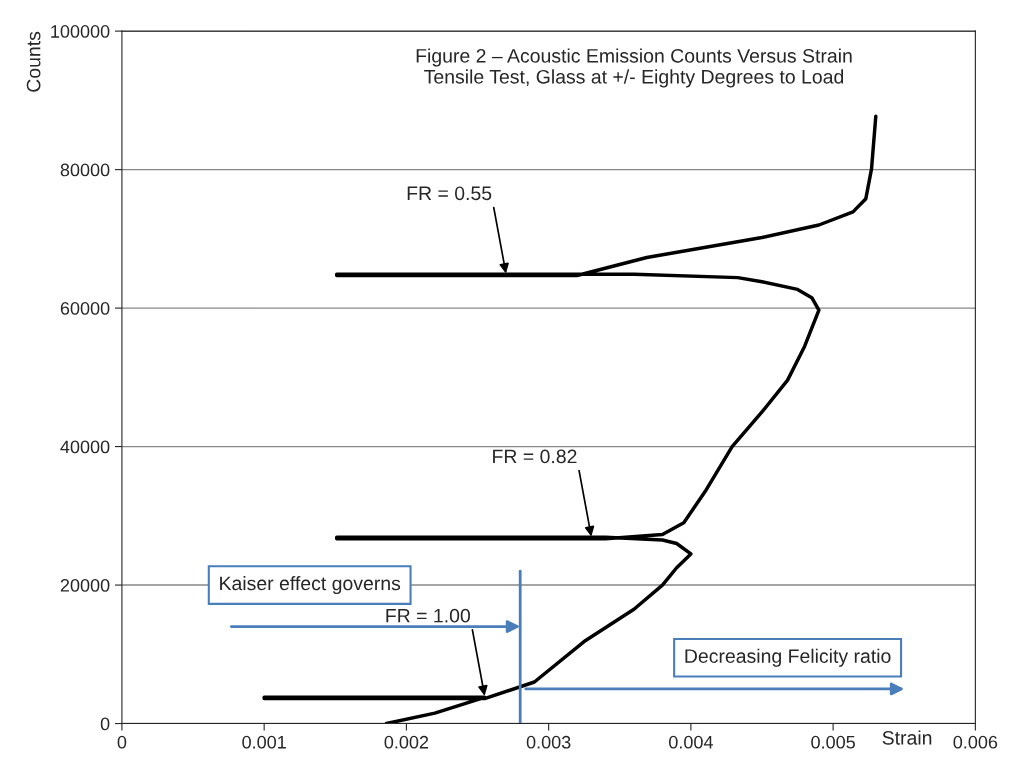  Describe the element at coordinates (975, 742) in the screenshot. I see `x-tick-label: 0.006` at that location.